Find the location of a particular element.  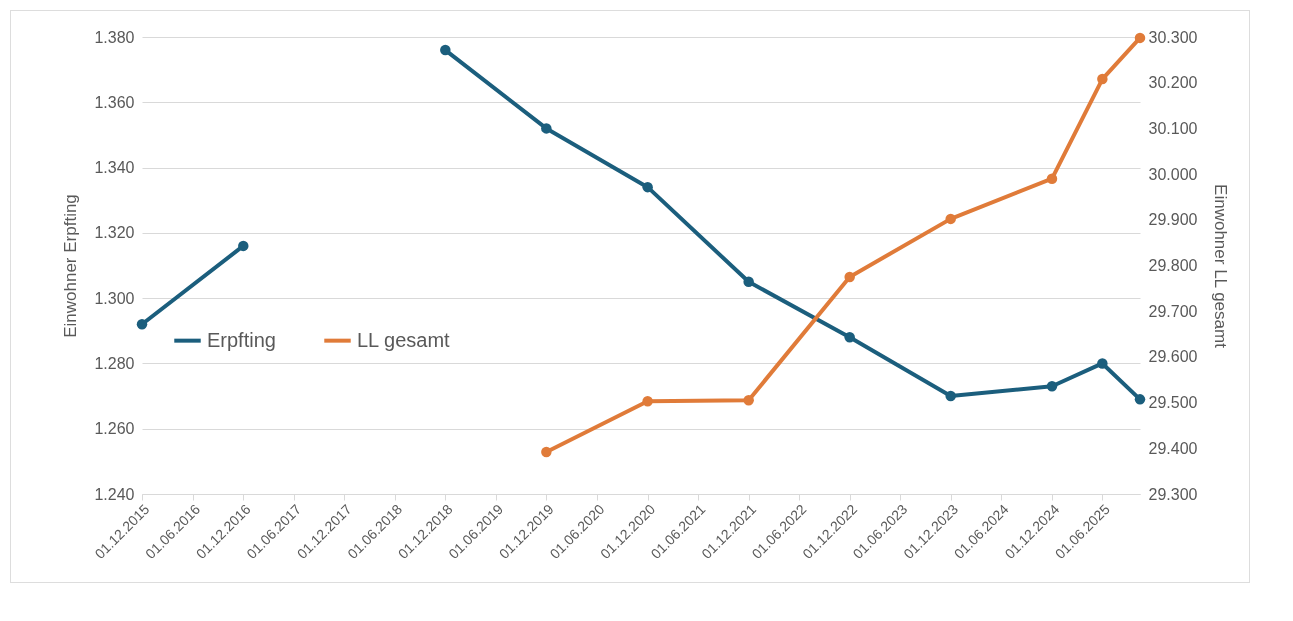

y-tick-label: 1.240 is located at coordinates (114, 494).